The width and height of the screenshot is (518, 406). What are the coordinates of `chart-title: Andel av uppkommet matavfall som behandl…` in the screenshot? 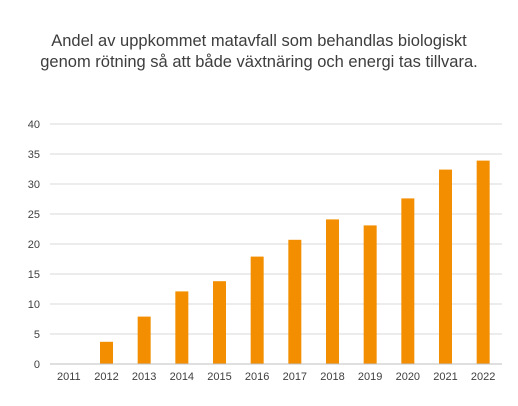 It's located at (259, 51).